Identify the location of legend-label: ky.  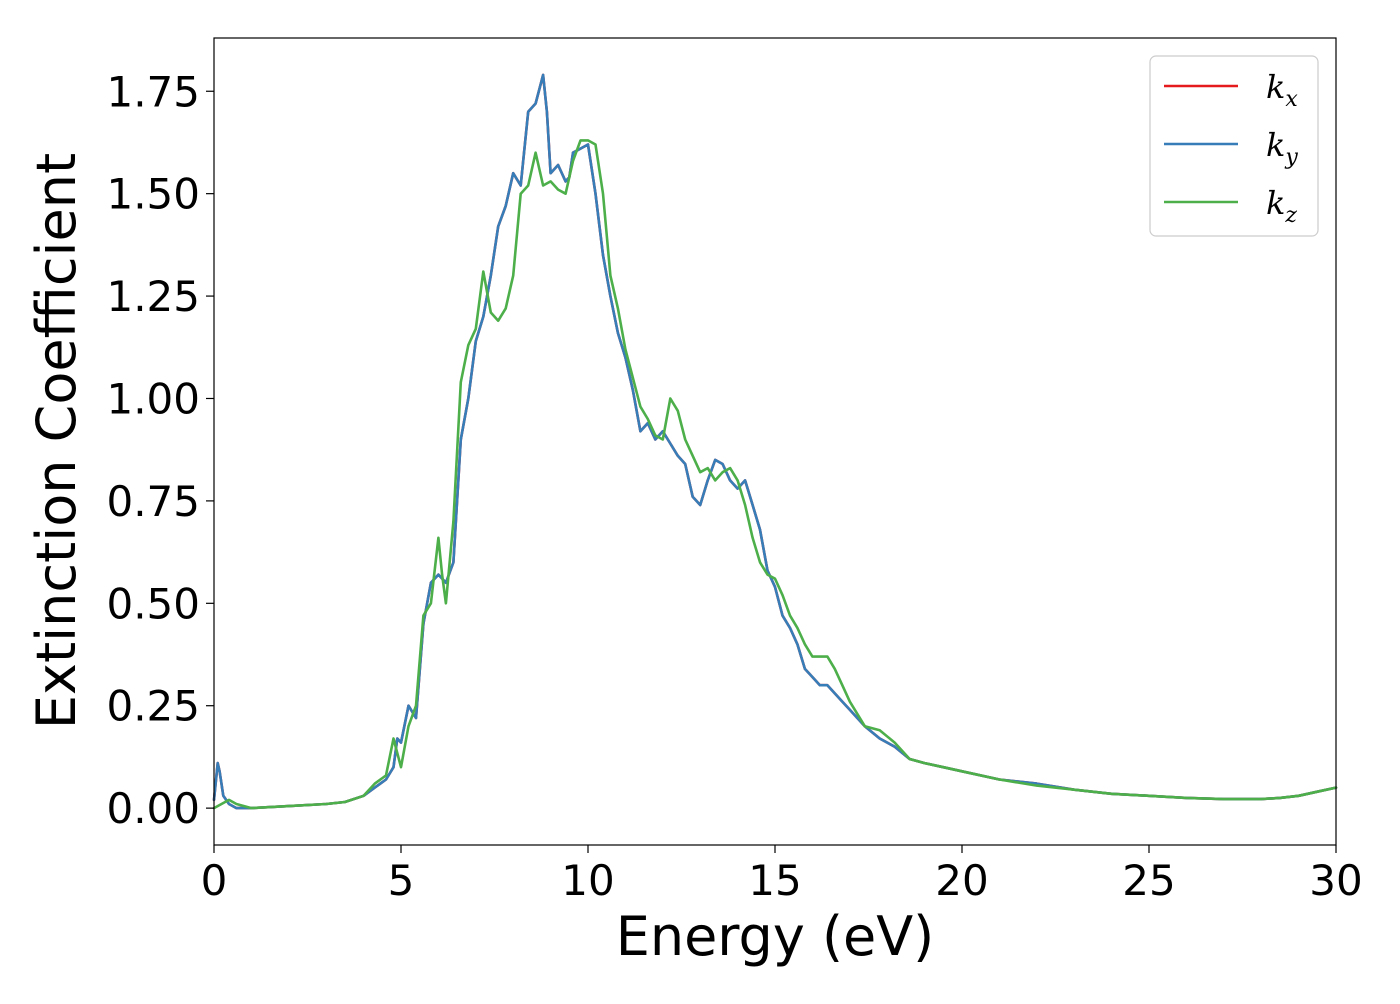
(1282, 148).